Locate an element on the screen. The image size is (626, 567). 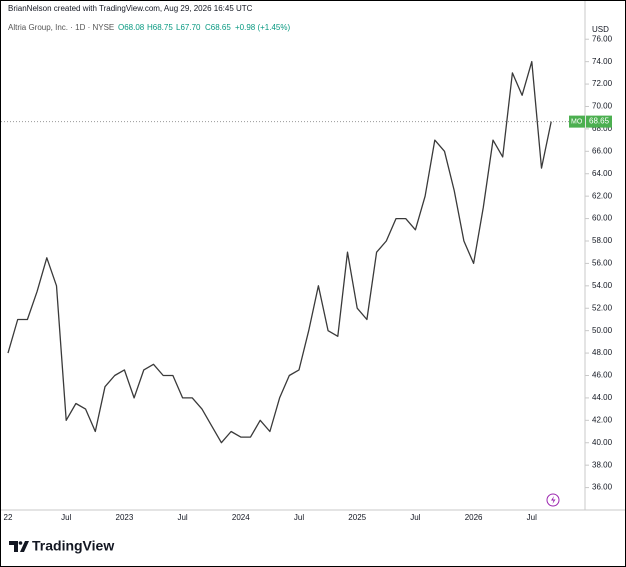
price-tag is located at coordinates (577, 121).